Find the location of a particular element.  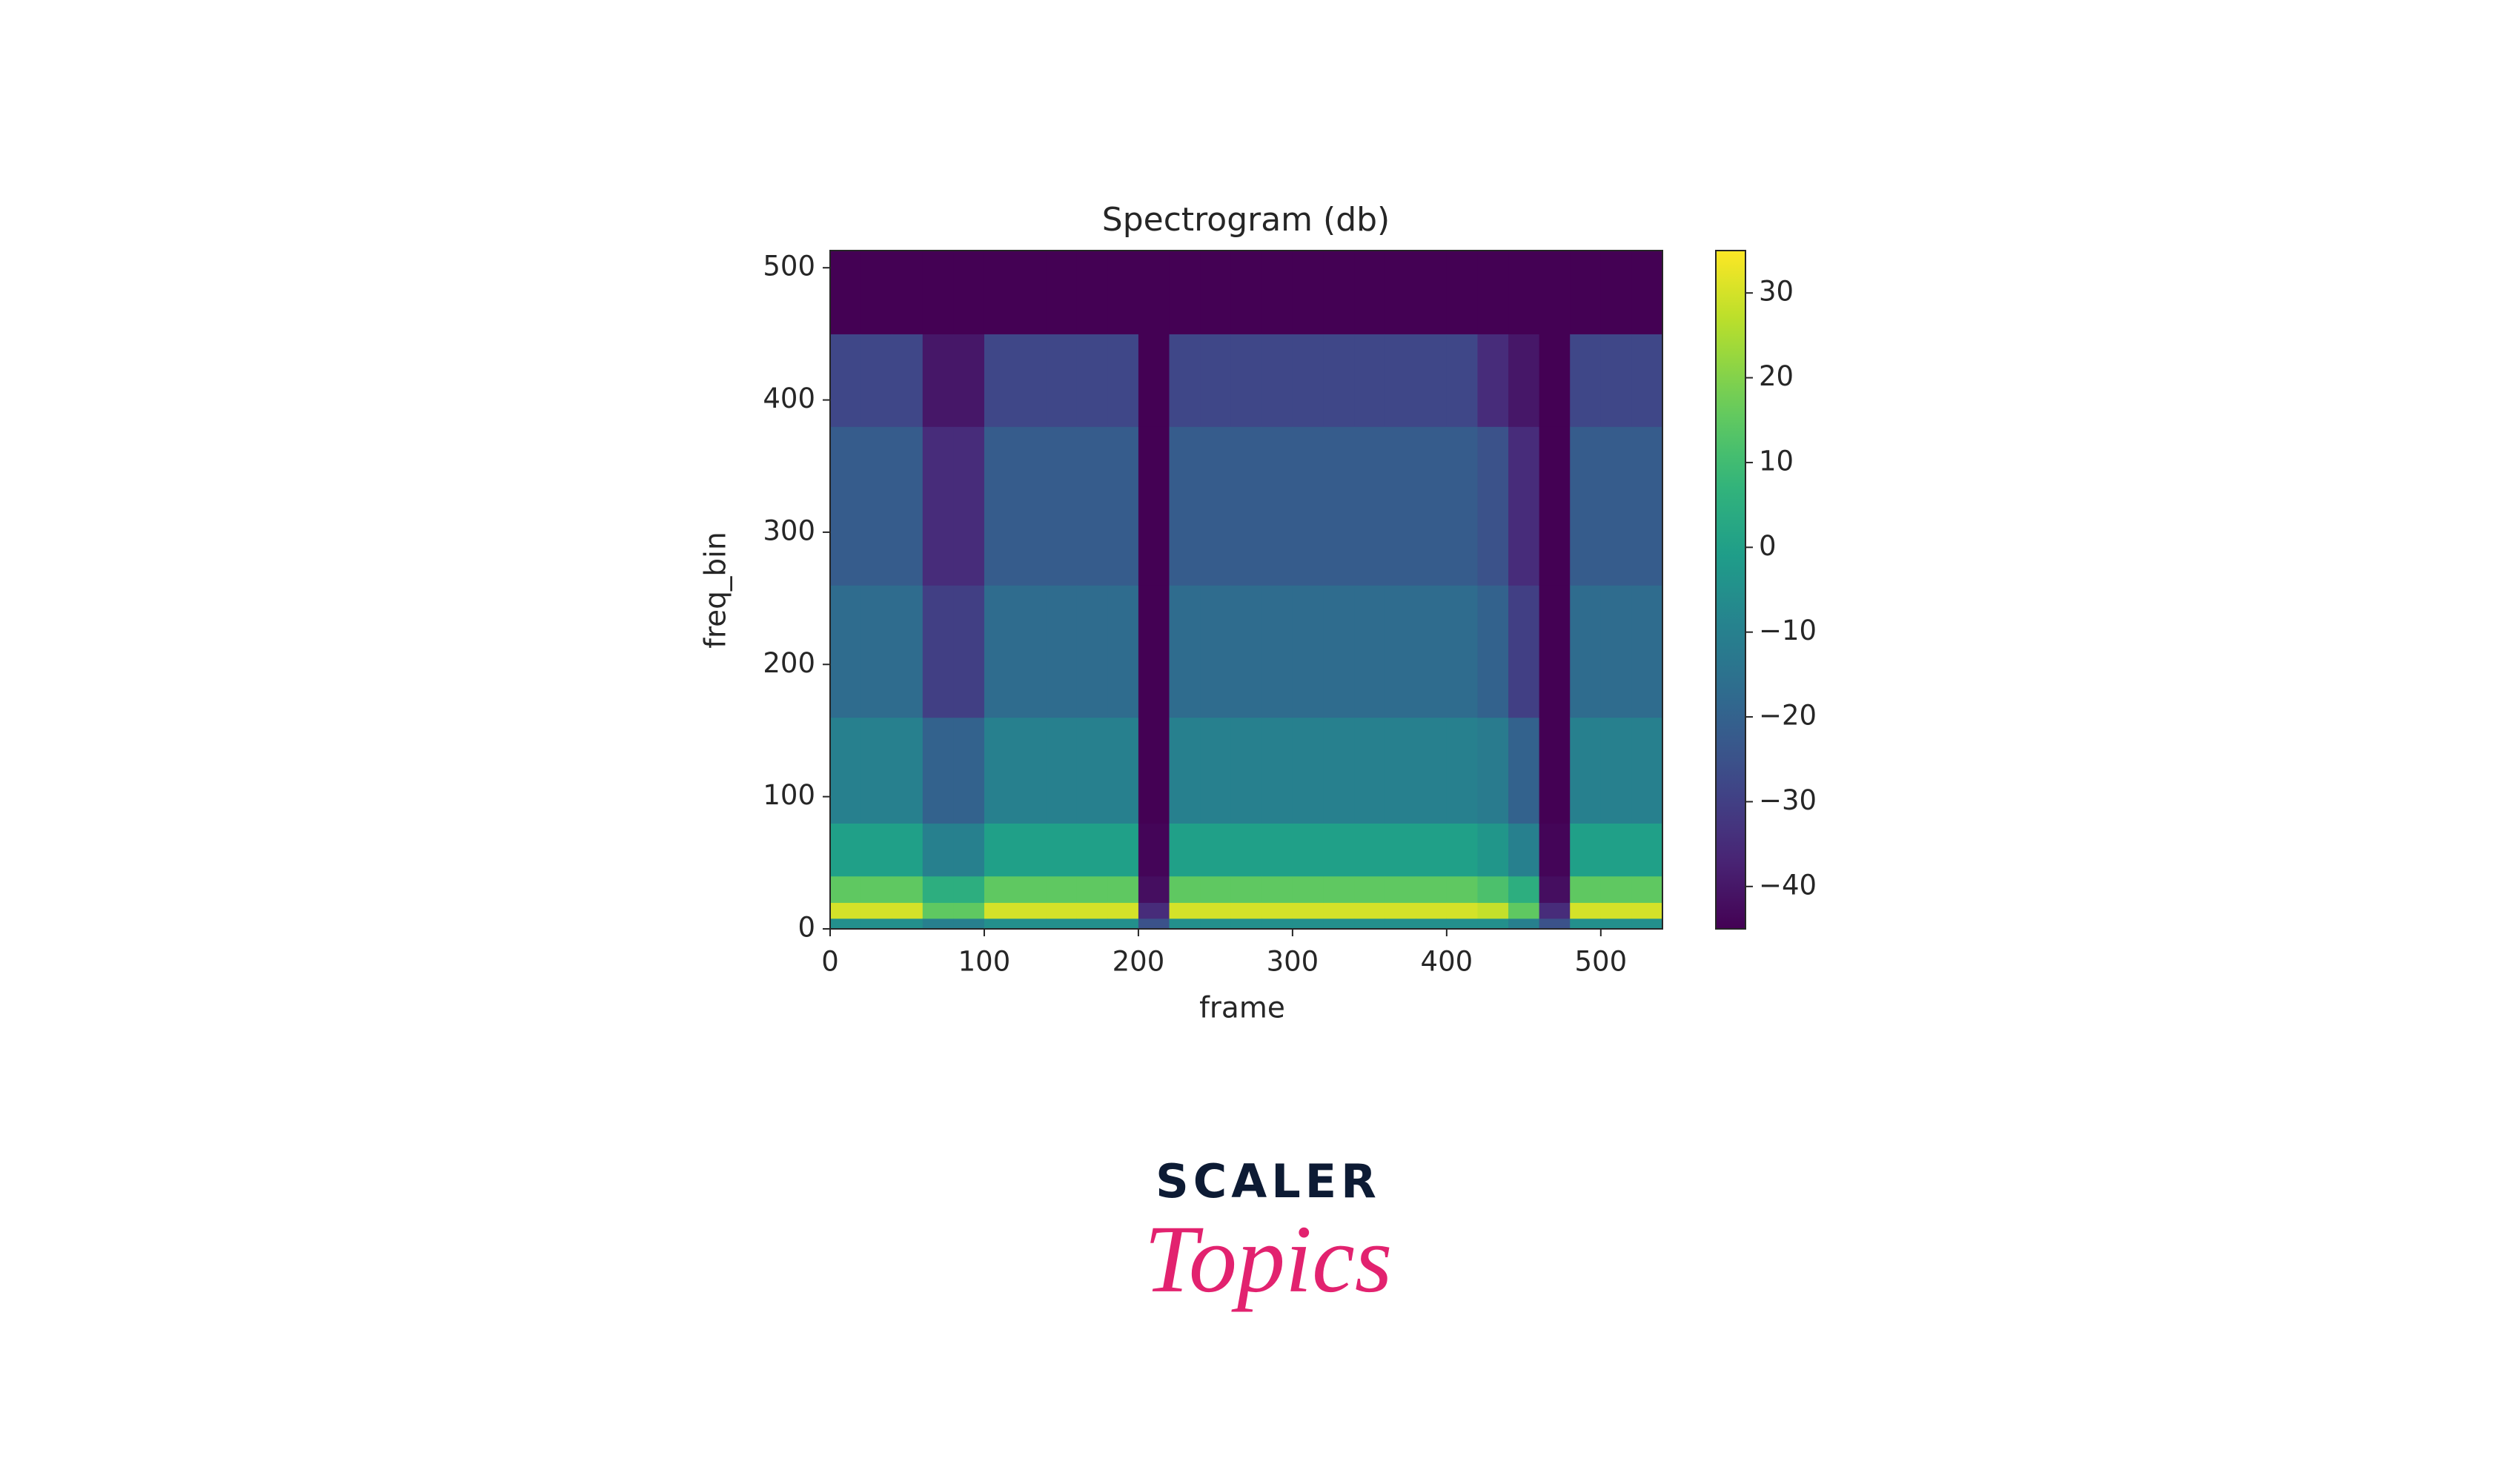

colorbar-tick-label: −40 is located at coordinates (1788, 885).